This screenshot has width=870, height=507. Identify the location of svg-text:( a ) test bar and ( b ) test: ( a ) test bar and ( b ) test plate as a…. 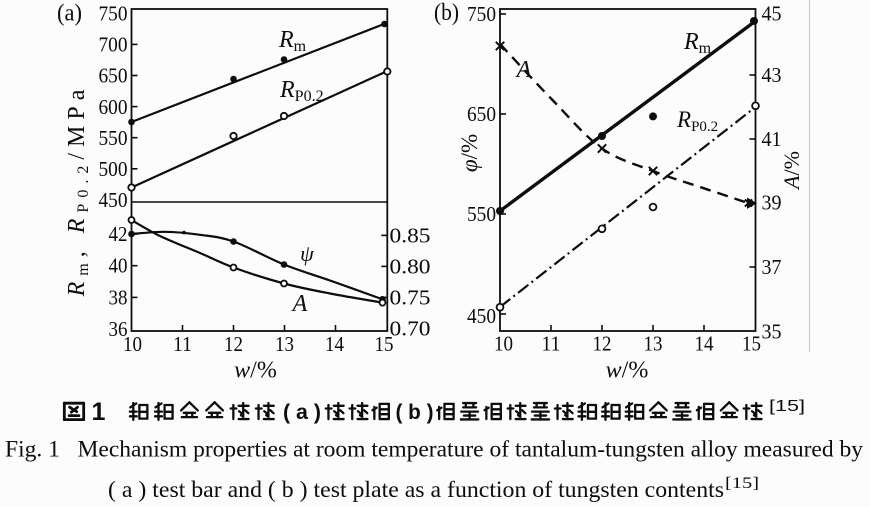
(416, 489).